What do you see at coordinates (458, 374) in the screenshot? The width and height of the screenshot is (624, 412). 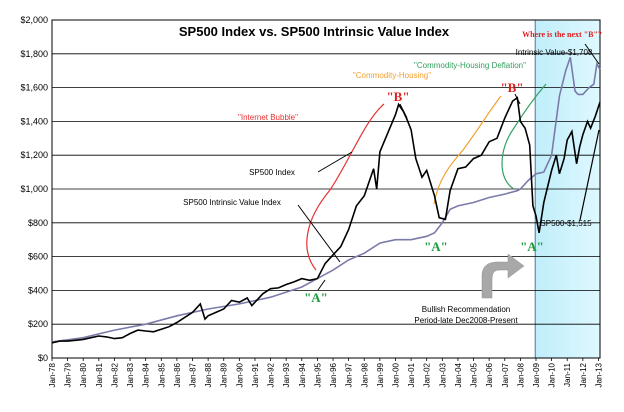 I see `x-tick-label: Jan-04` at bounding box center [458, 374].